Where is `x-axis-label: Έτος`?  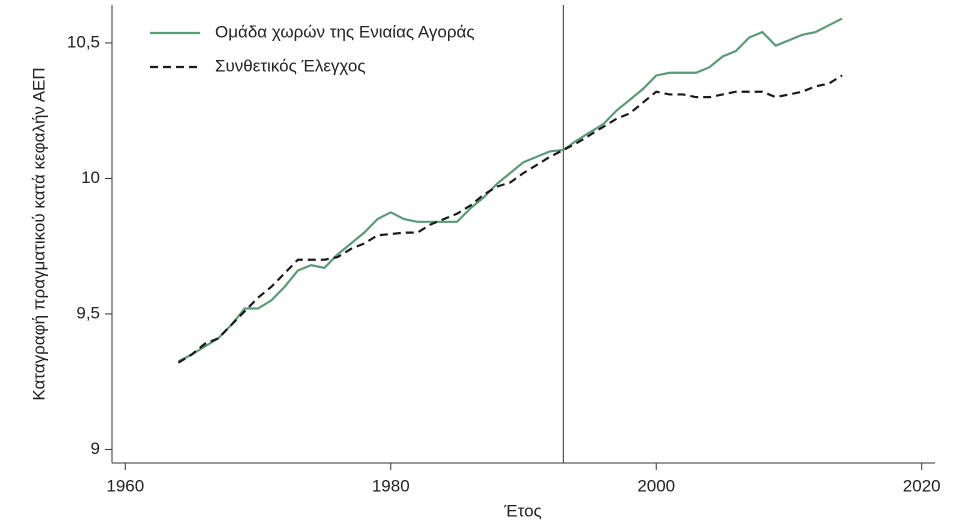 x-axis-label: Έτος is located at coordinates (522, 510).